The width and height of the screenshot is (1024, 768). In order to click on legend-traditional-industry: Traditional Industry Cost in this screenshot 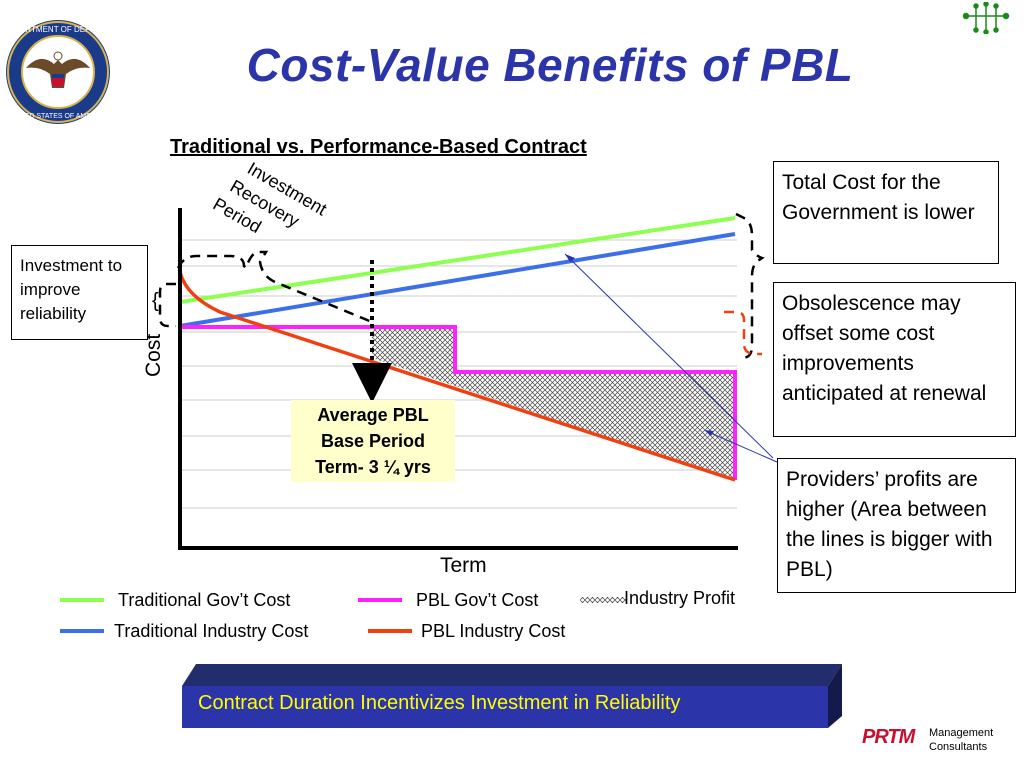, I will do `click(211, 631)`.